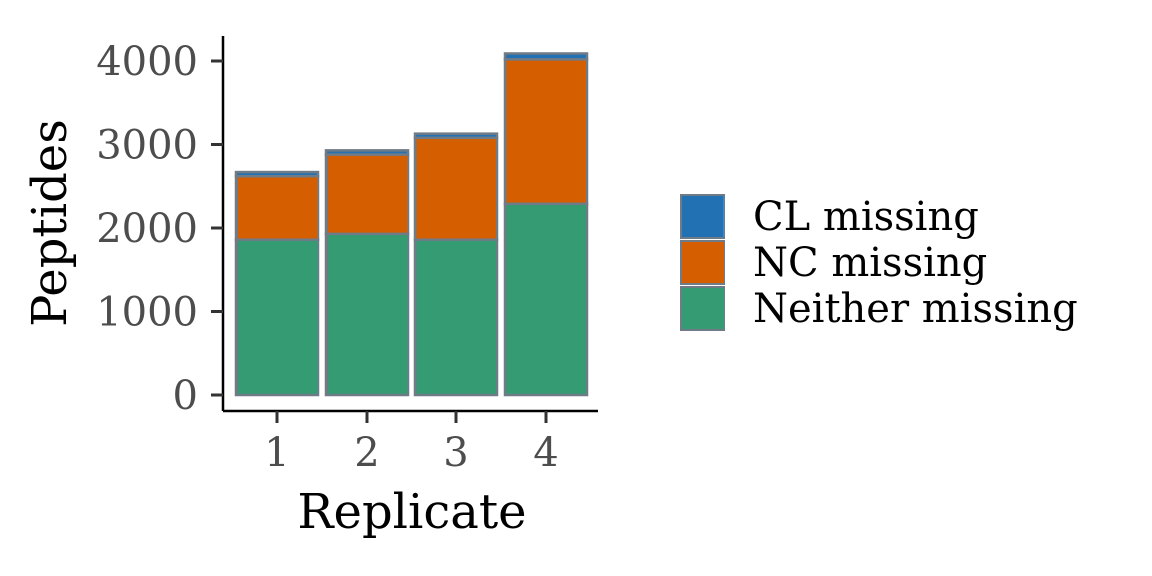 This screenshot has height=576, width=1152. What do you see at coordinates (870, 263) in the screenshot?
I see `legend-label-nc-missing: NC missing` at bounding box center [870, 263].